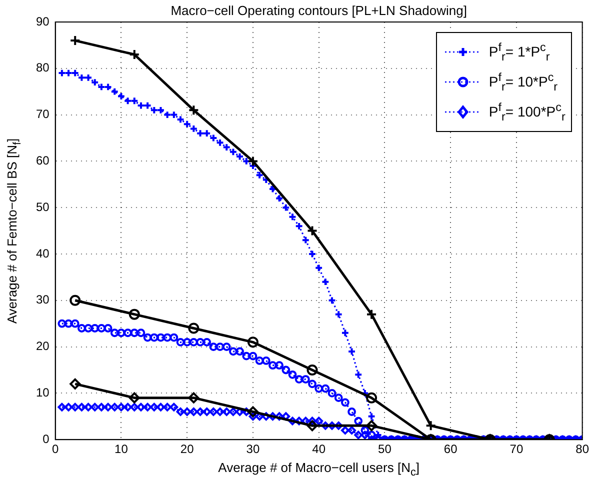 This screenshot has width=592, height=488. I want to click on x-tick-label: 10, so click(121, 449).